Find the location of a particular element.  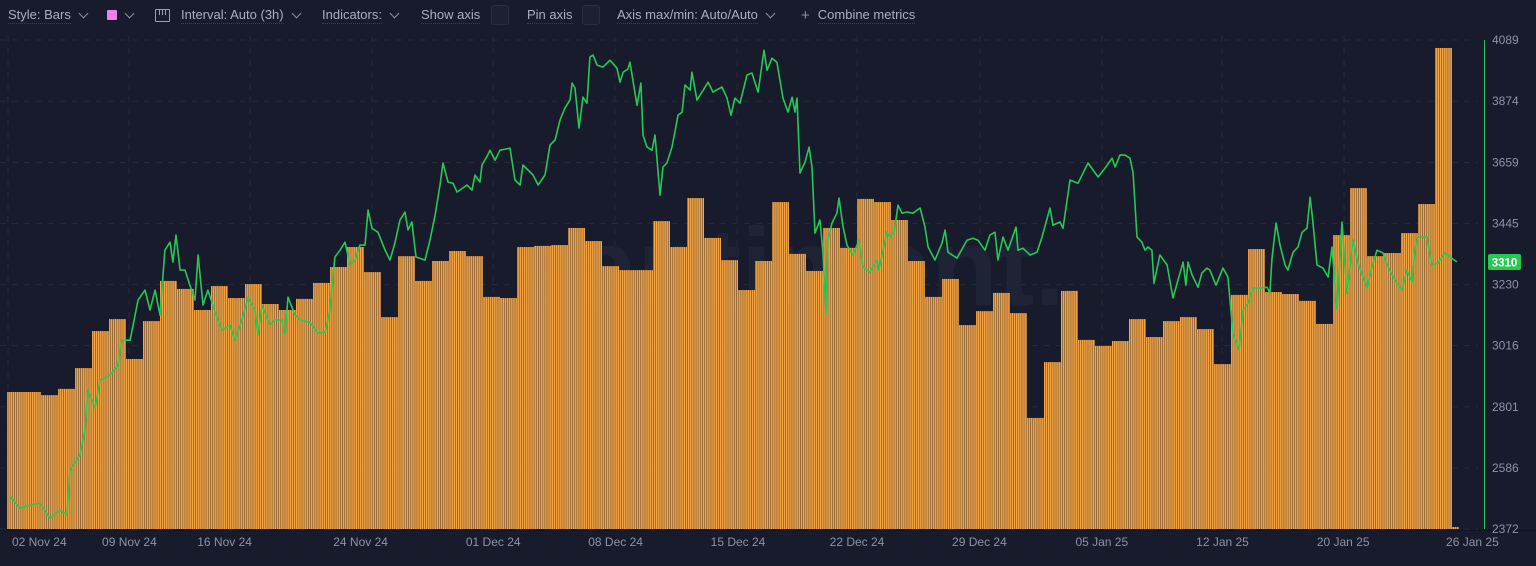

x-tick-label: 22 Dec 24 is located at coordinates (857, 542).